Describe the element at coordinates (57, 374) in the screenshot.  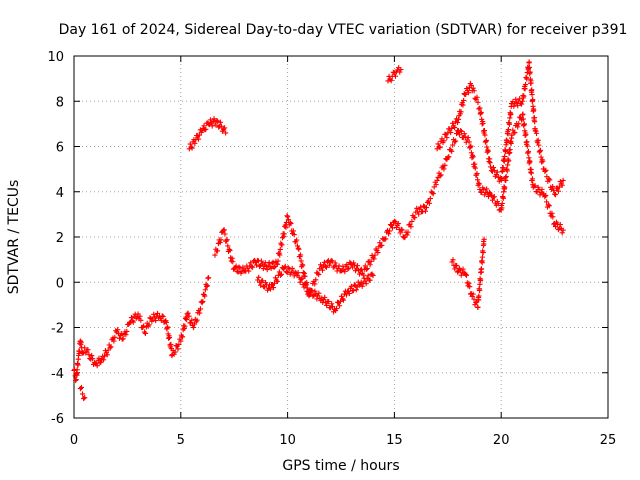
I see `y-tick-label: -4` at that location.